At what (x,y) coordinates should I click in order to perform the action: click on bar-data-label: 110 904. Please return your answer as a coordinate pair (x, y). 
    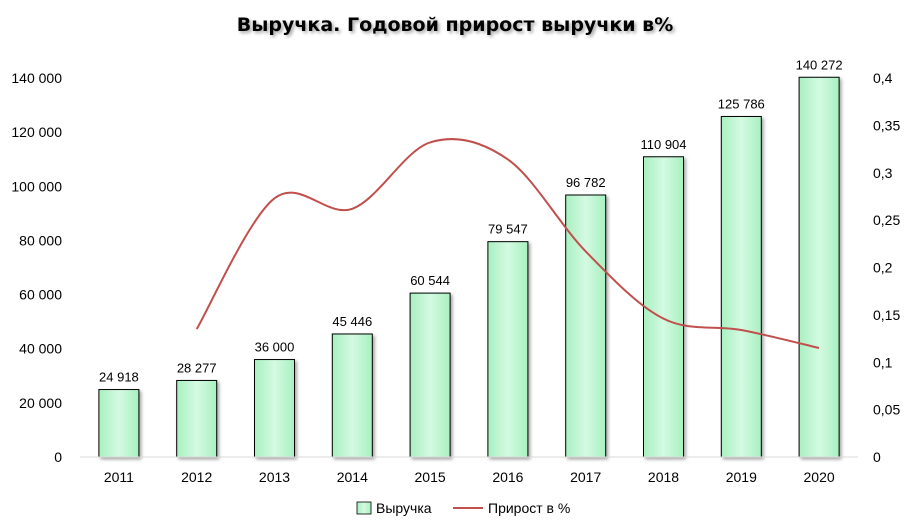
    Looking at the image, I should click on (663, 144).